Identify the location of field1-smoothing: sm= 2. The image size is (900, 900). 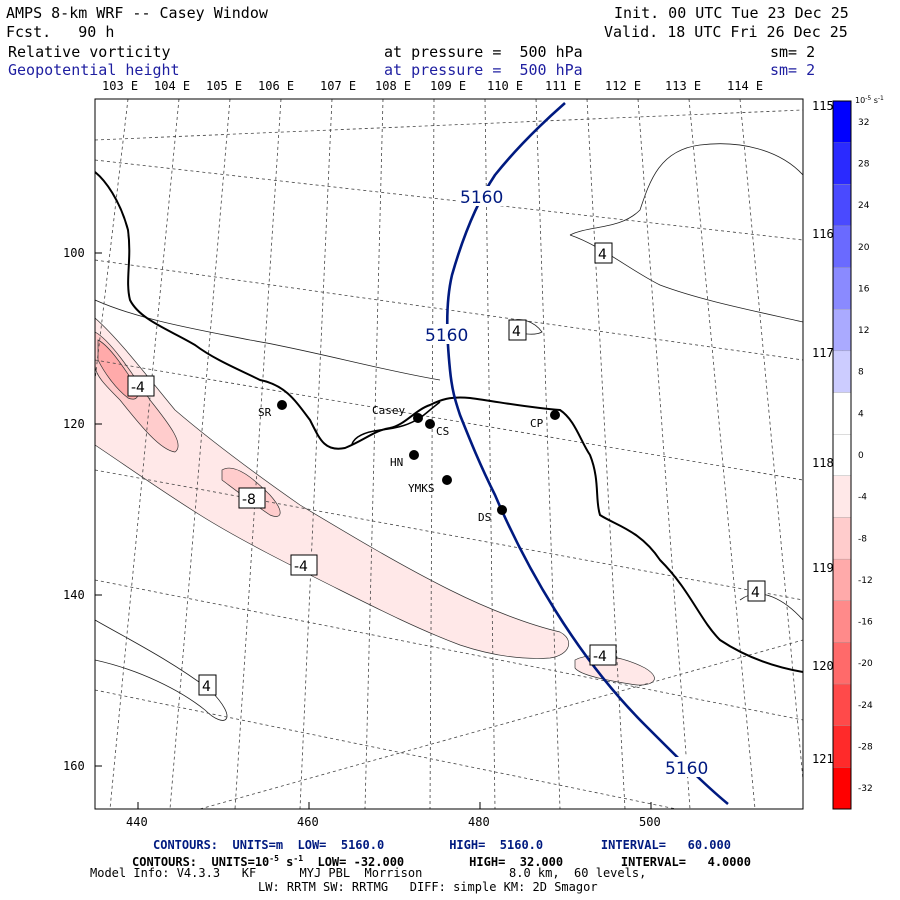
(793, 52).